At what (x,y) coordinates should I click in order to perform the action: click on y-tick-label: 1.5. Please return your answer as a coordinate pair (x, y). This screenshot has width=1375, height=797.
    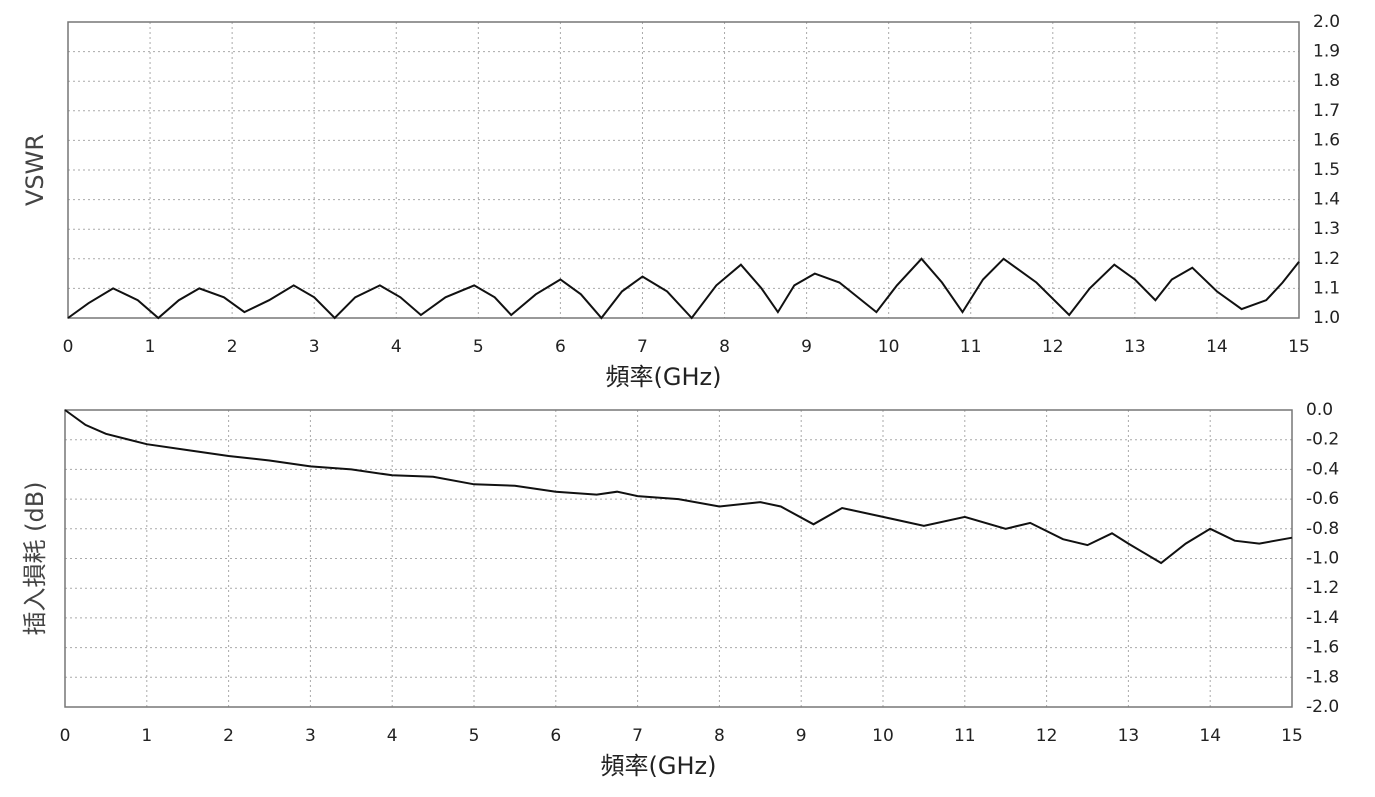
    Looking at the image, I should click on (1326, 170).